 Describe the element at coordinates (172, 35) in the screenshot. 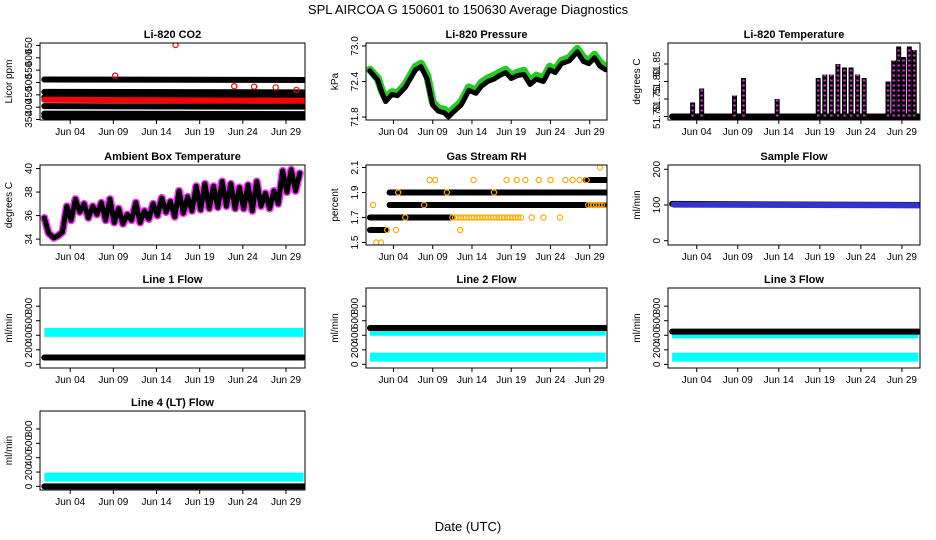

I see `panel-title: Li-820 CO2` at that location.